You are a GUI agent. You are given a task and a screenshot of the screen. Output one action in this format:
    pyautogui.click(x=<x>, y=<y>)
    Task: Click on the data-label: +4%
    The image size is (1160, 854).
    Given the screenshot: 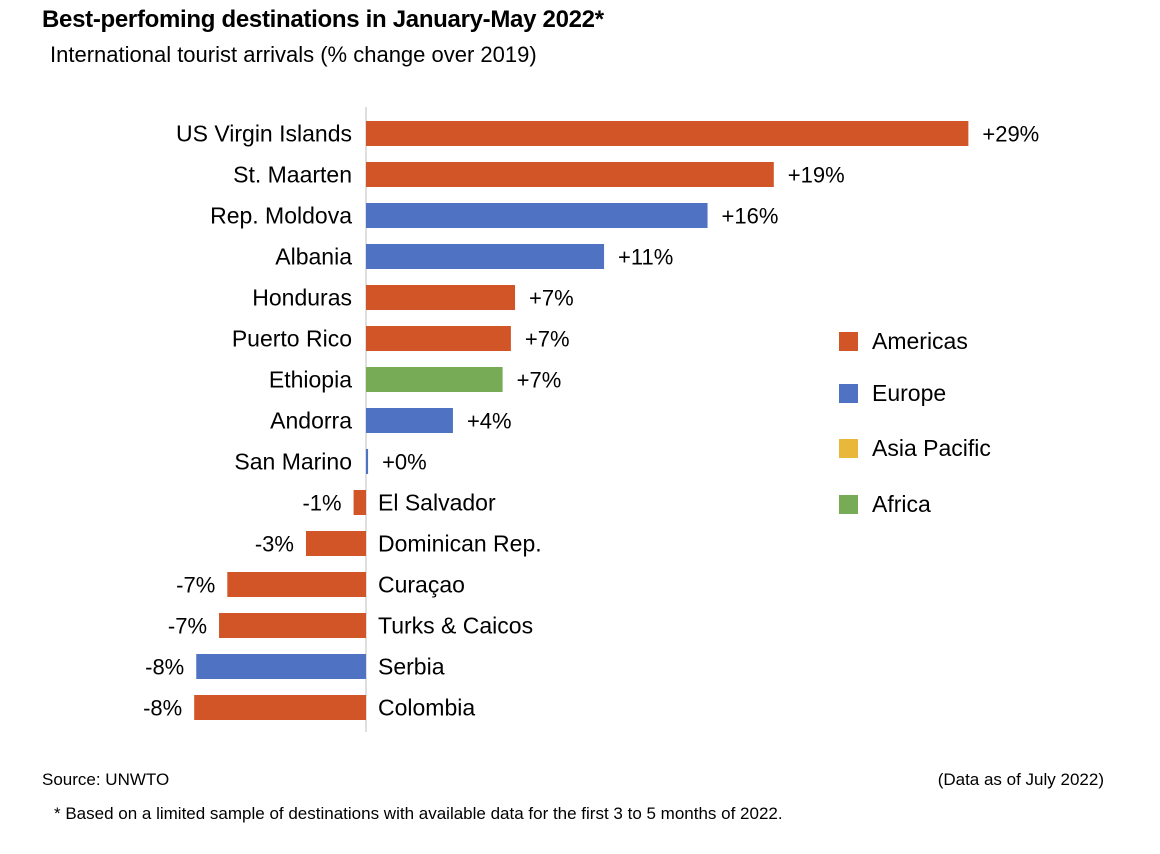 What is the action you would take?
    pyautogui.click(x=489, y=421)
    